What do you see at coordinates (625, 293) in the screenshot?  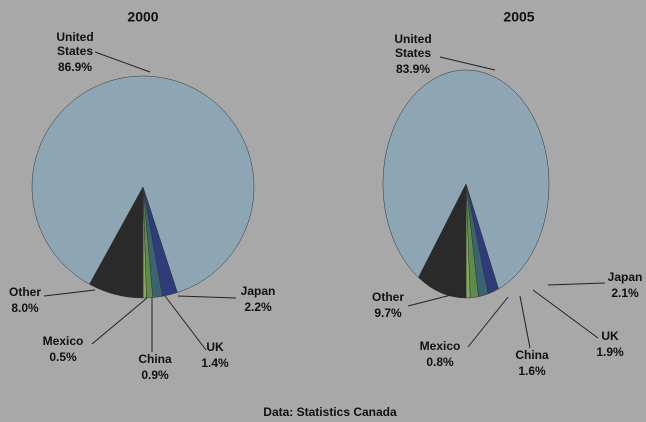 I see `value-label: 2.1%` at bounding box center [625, 293].